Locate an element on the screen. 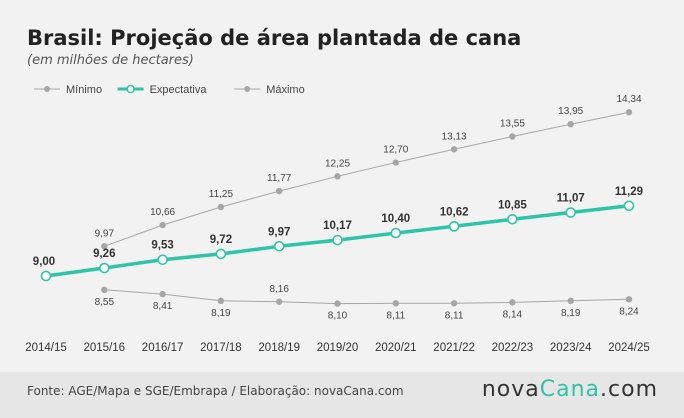  data-label-expectativa: 10,40 is located at coordinates (395, 219).